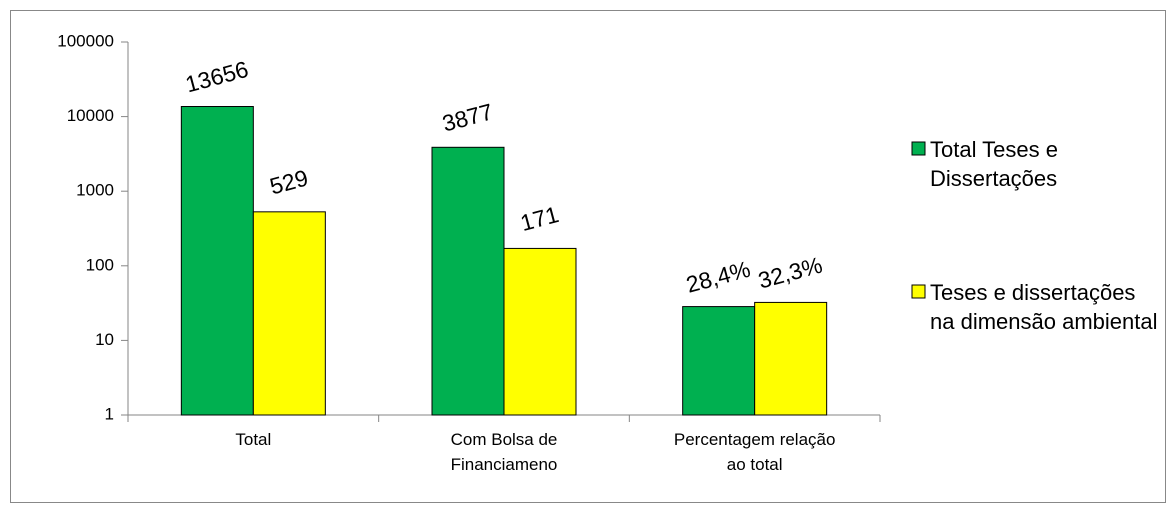 This screenshot has width=1176, height=513. Describe the element at coordinates (90, 115) in the screenshot. I see `y-tick-label: 10000` at that location.